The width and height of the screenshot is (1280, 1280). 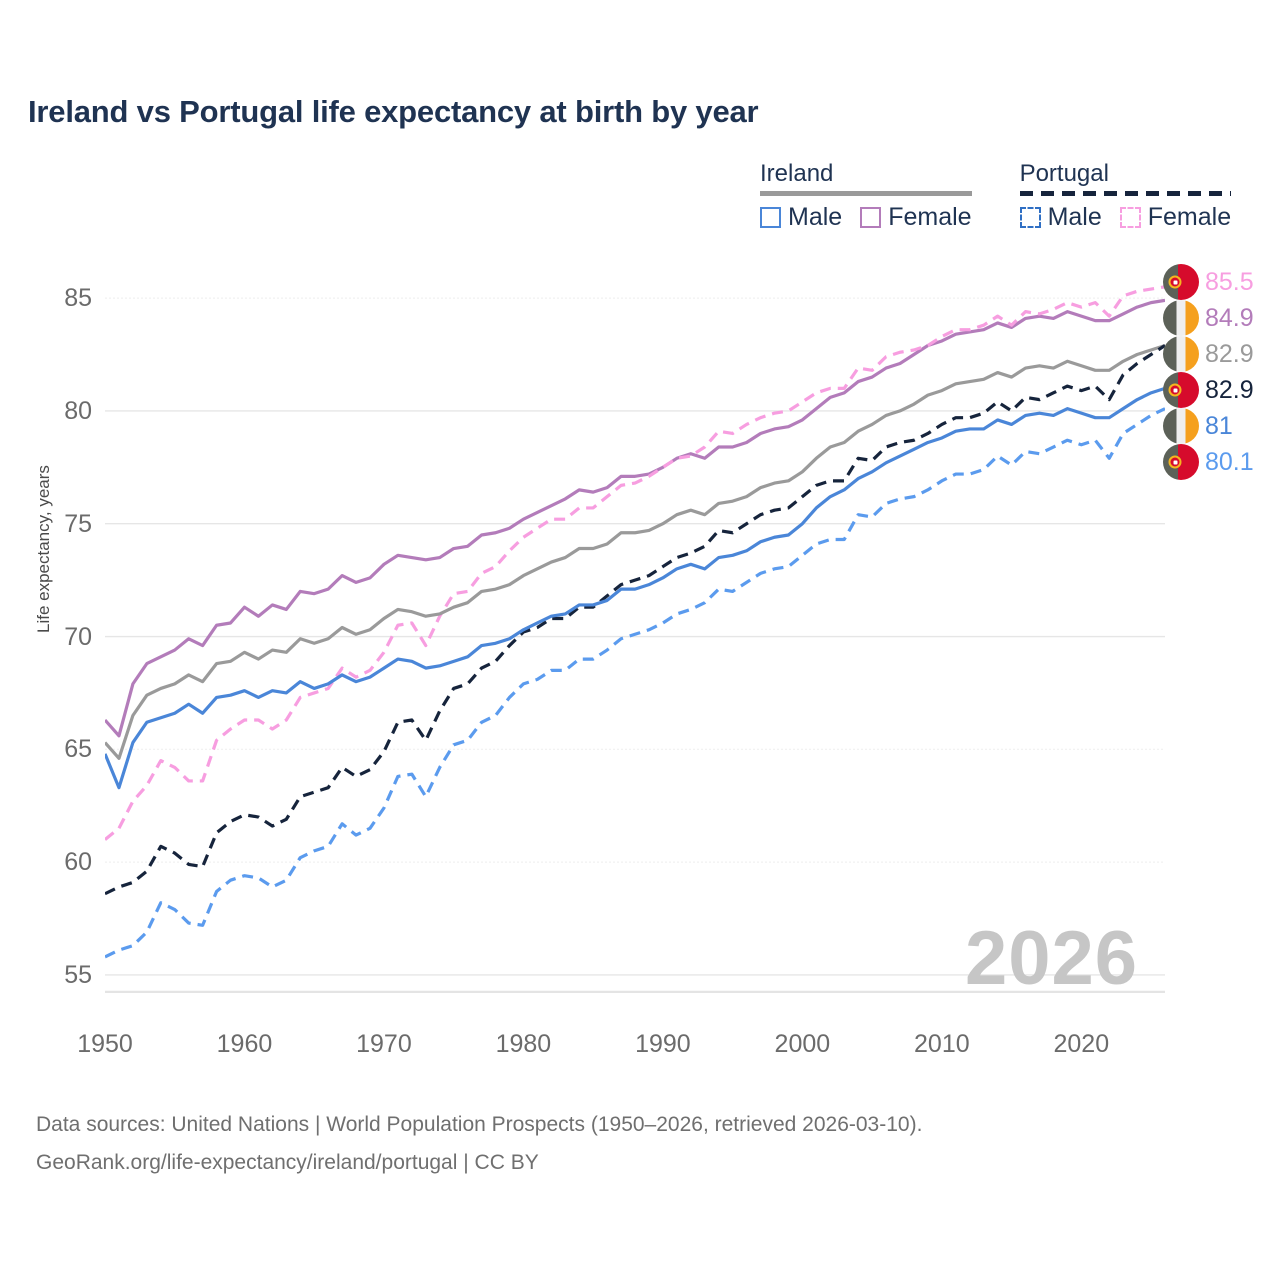 I want to click on legend-item-portugal-female: Female, so click(x=1175, y=217).